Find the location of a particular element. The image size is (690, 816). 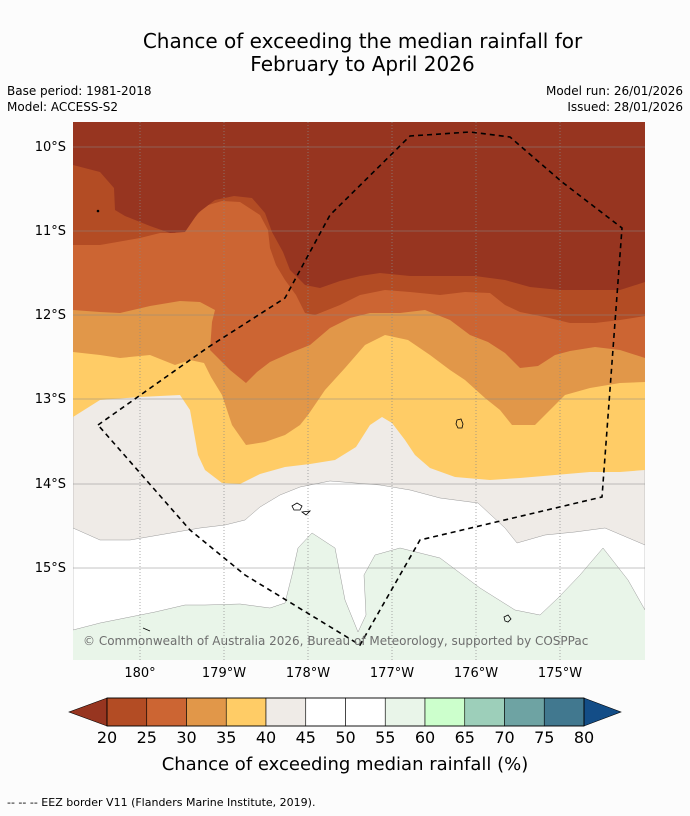

island-west is located at coordinates (146, 629).